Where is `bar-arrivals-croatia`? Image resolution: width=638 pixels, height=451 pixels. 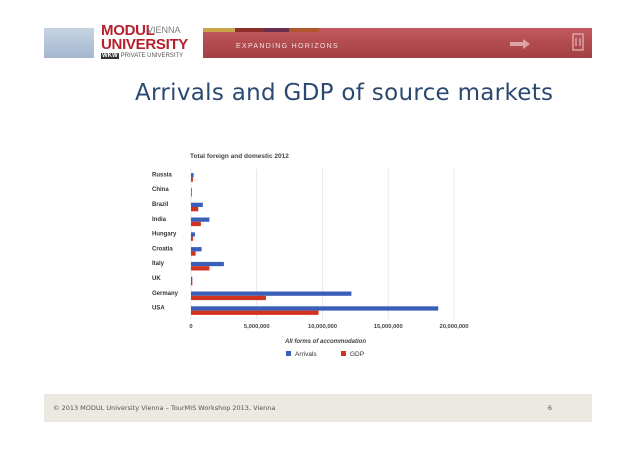 bar-arrivals-croatia is located at coordinates (196, 249).